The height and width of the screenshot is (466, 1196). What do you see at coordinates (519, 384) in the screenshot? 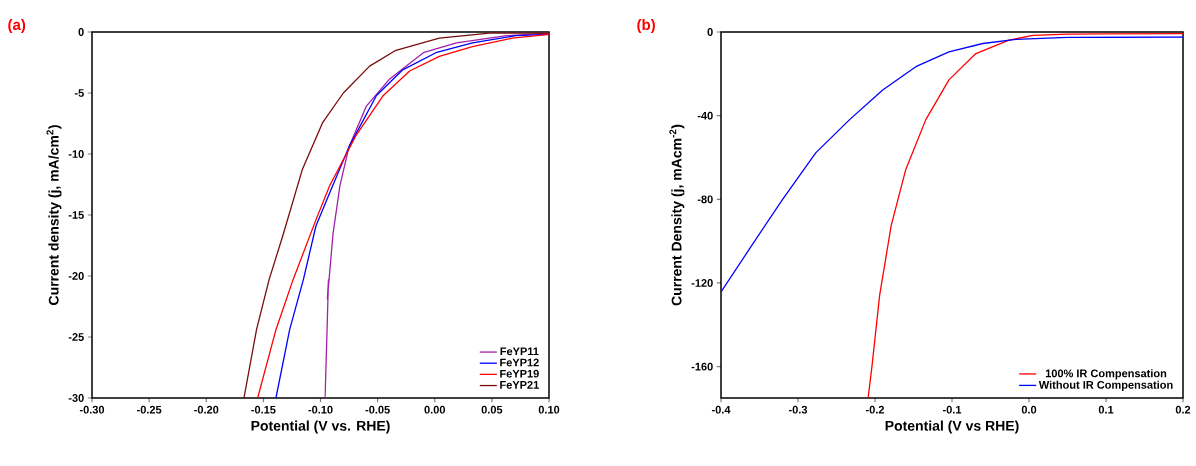
I see `legend-label: FeYP21` at bounding box center [519, 384].